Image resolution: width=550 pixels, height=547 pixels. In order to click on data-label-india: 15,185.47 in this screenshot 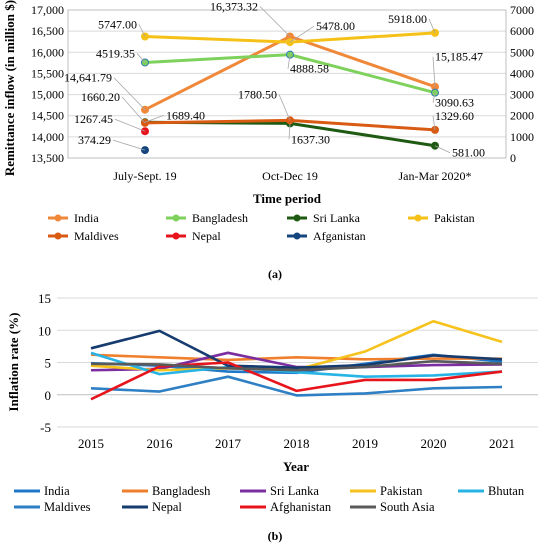, I will do `click(459, 57)`.